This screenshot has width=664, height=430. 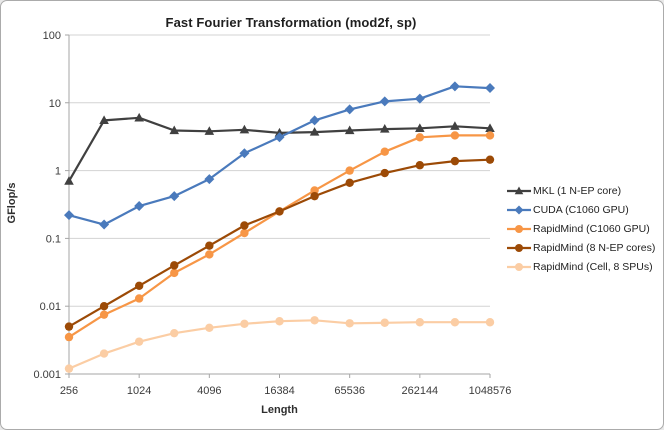 What do you see at coordinates (53, 239) in the screenshot?
I see `y-tick-label: 0.1` at bounding box center [53, 239].